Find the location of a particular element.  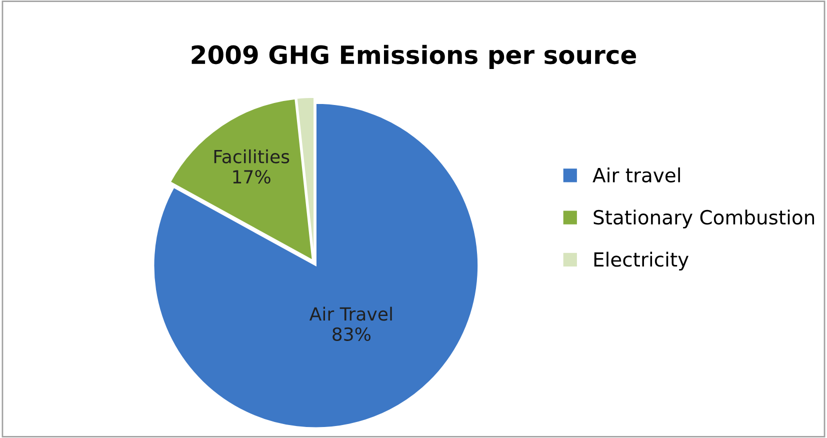

chart-title: 2009 GHG Emissions per source is located at coordinates (414, 57).